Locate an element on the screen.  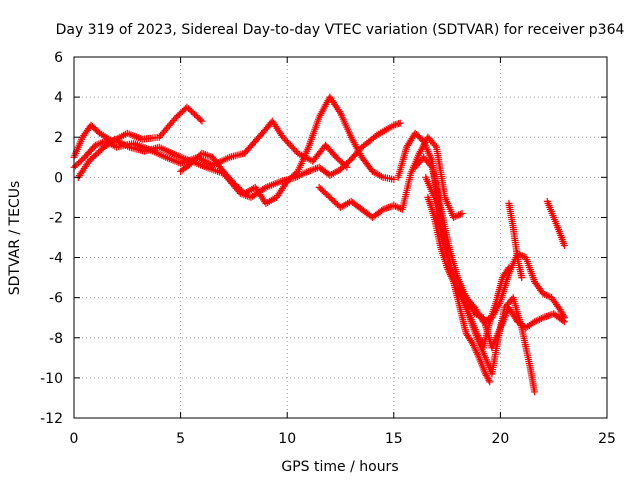
x-tick-label: 25 is located at coordinates (607, 439).